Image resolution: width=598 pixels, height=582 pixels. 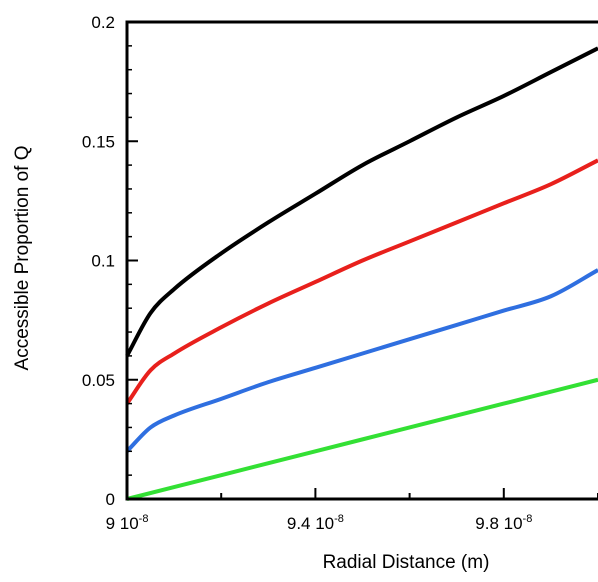 What do you see at coordinates (406, 562) in the screenshot?
I see `x-axis-title: Radial Distance (m)` at bounding box center [406, 562].